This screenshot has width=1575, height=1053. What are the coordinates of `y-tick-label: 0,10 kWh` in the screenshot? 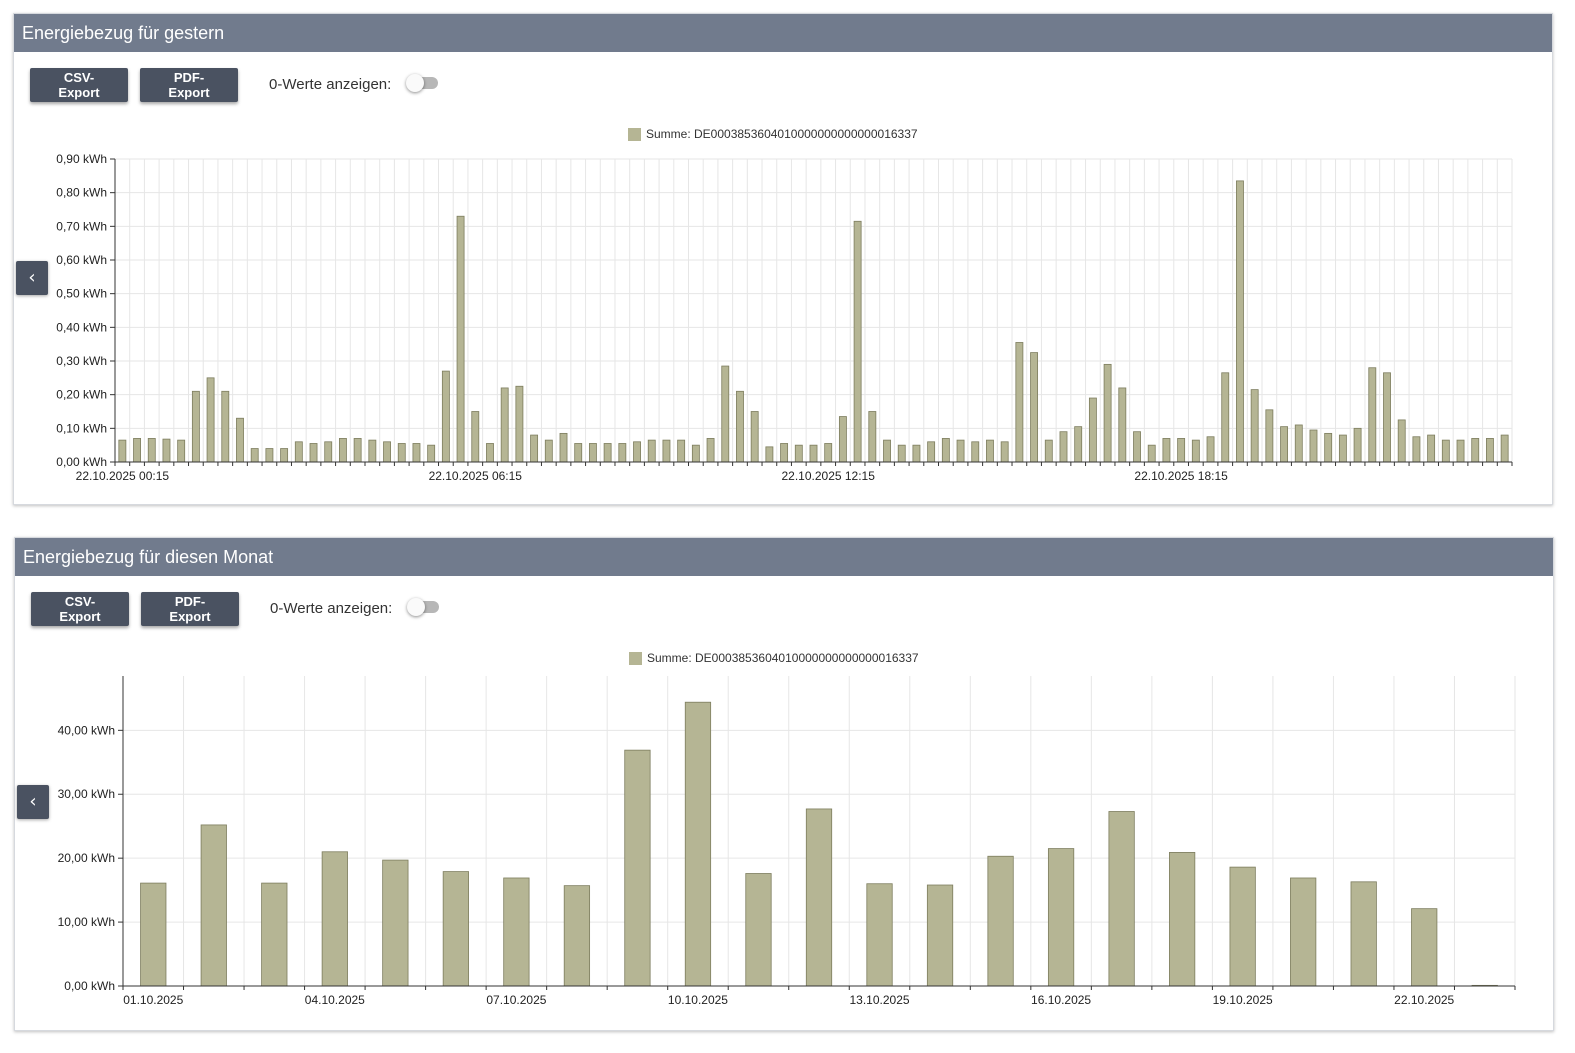 It's located at (81, 428).